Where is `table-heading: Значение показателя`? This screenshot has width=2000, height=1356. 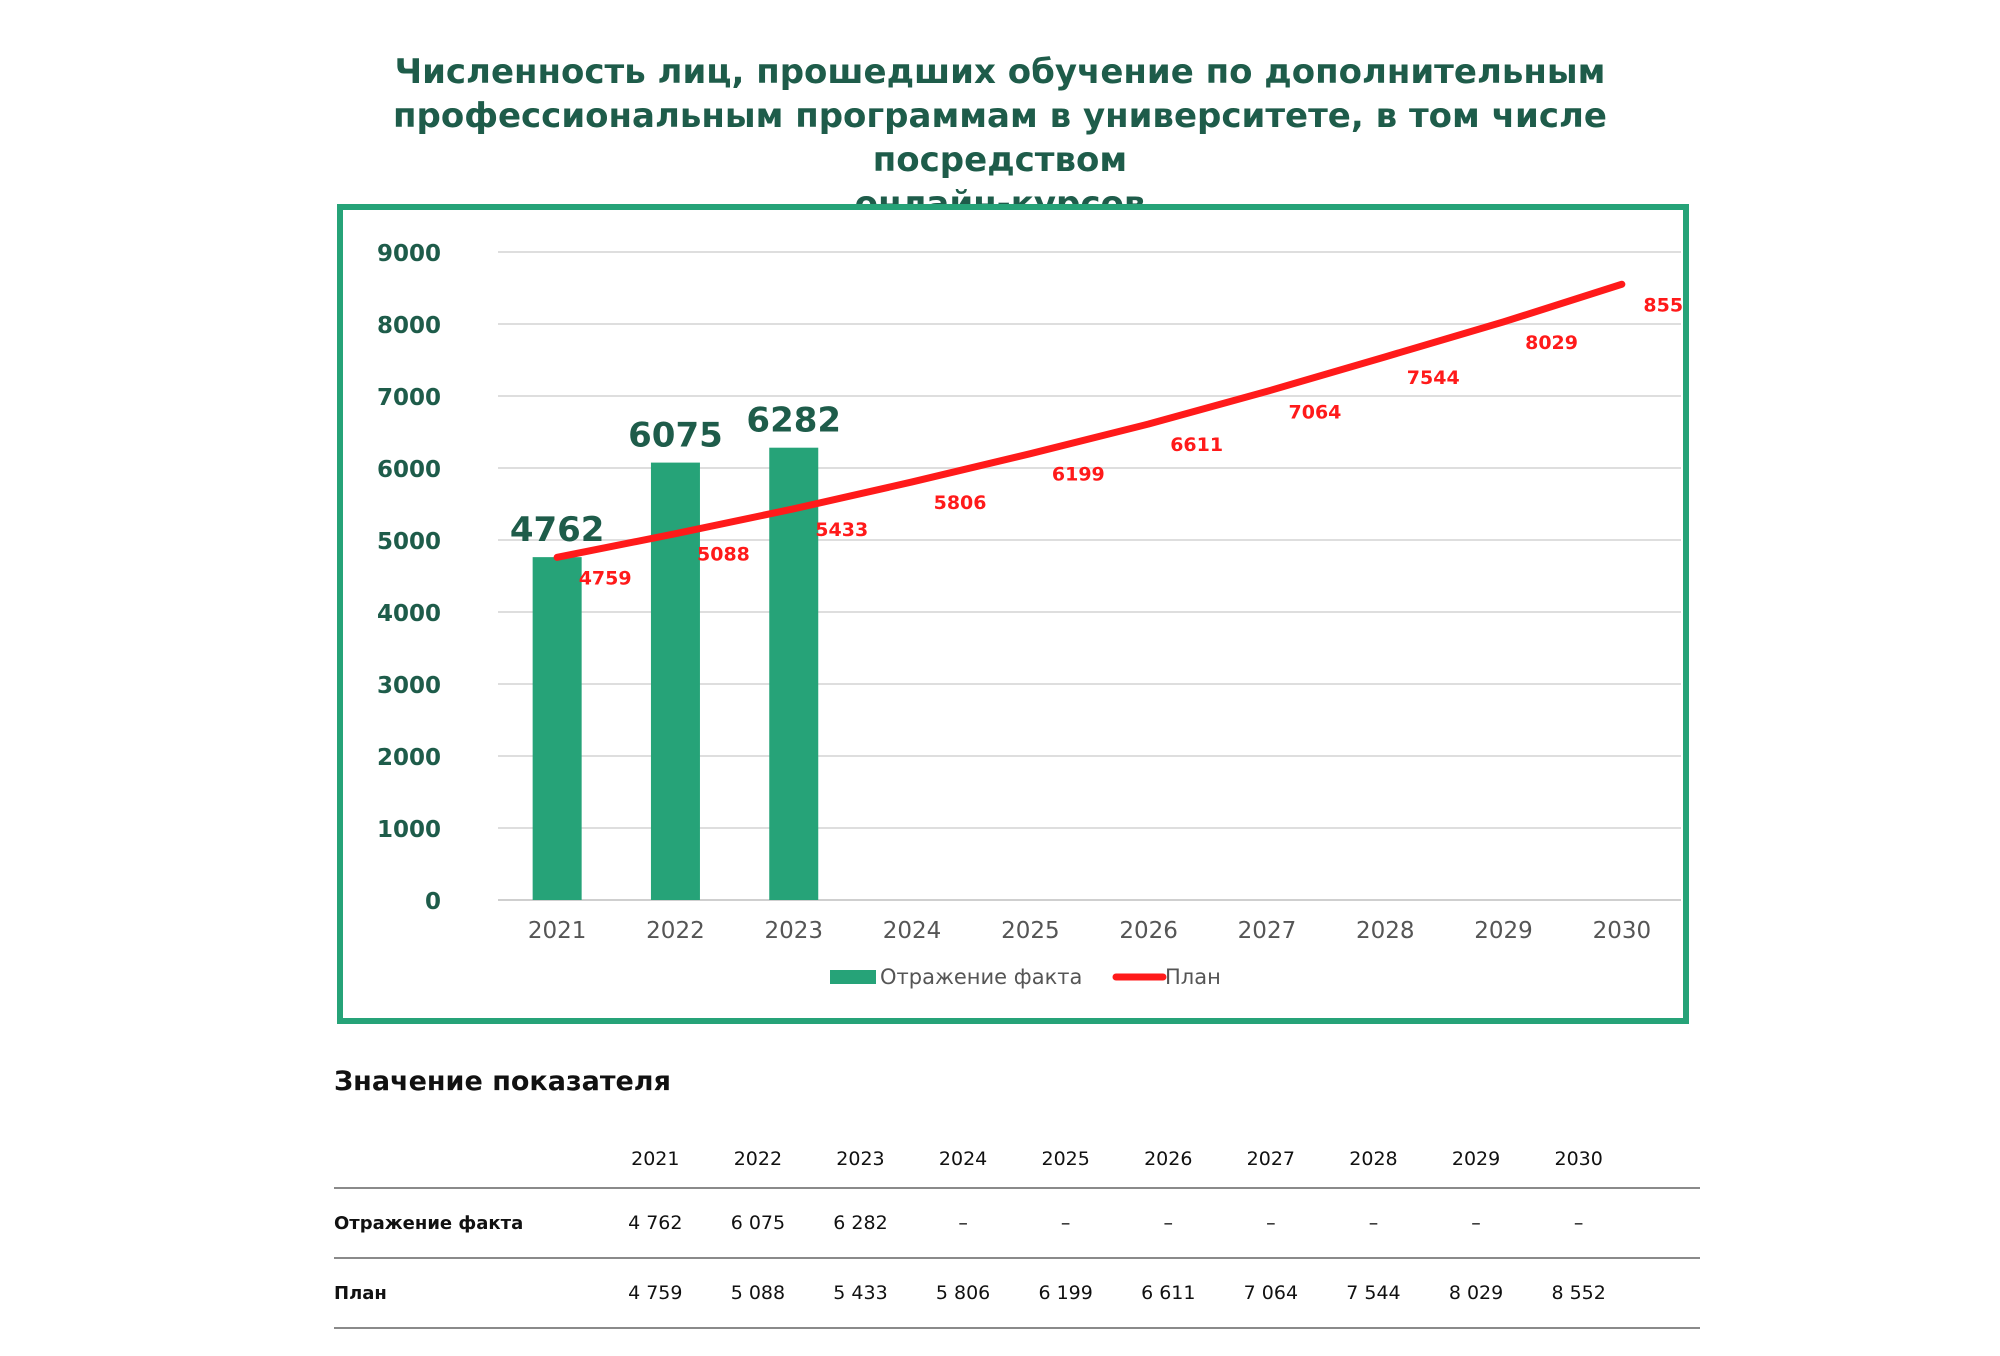
table-heading: Значение показателя is located at coordinates (502, 1081).